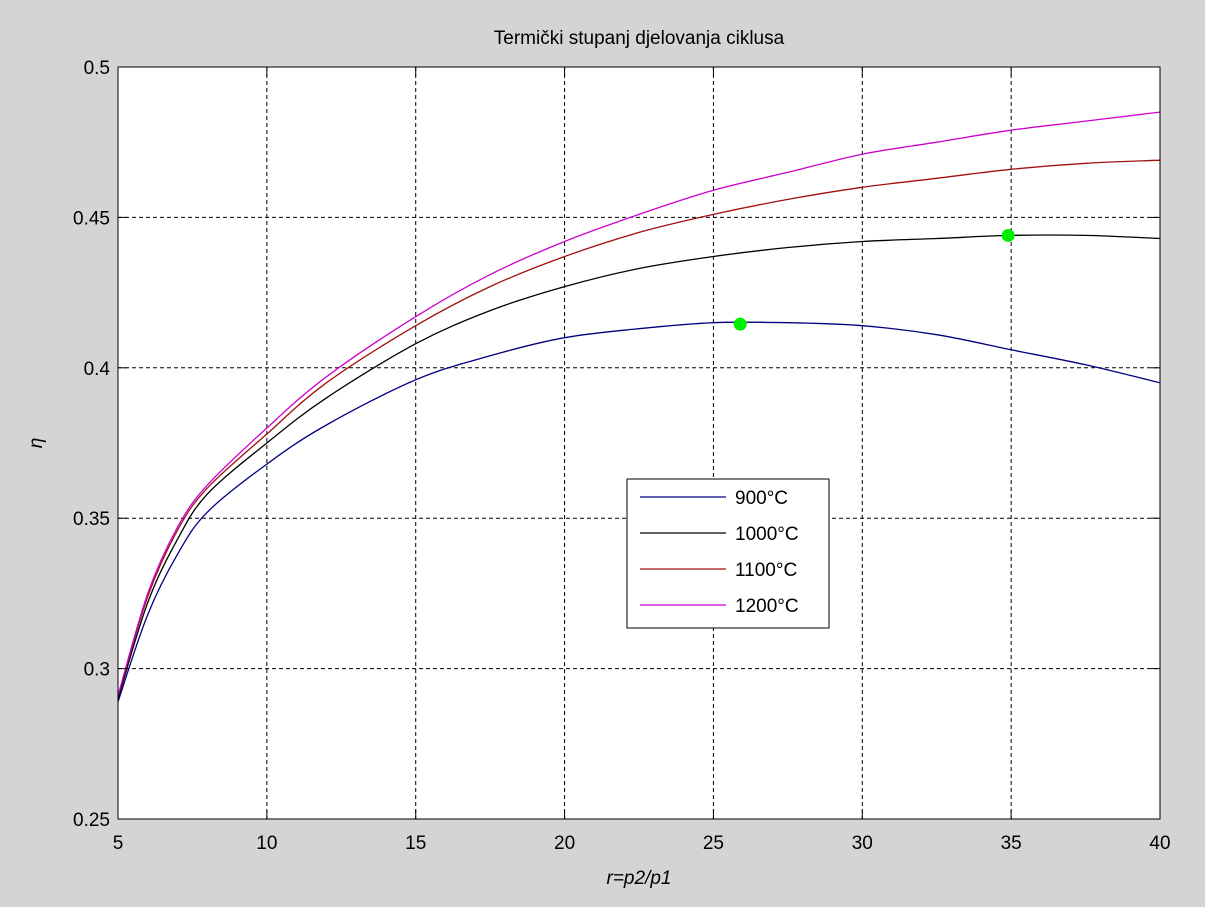 Image resolution: width=1205 pixels, height=907 pixels. I want to click on x-tick-label: 10, so click(266, 843).